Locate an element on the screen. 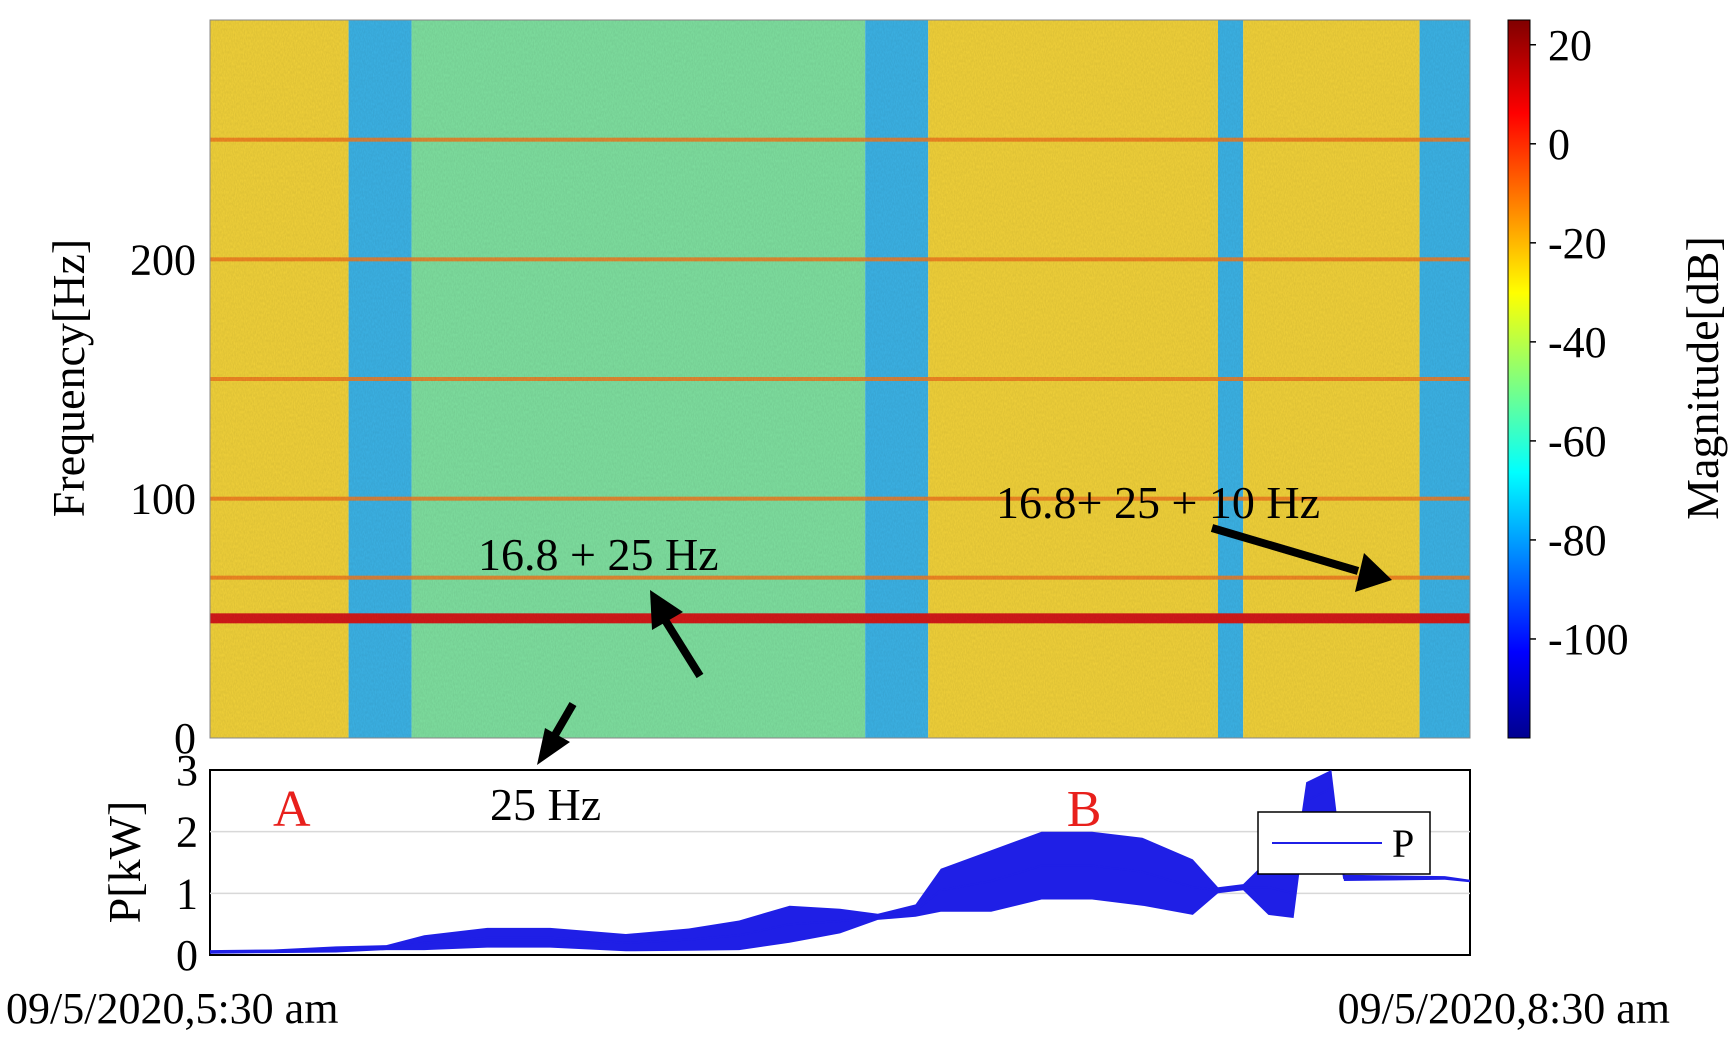  power-y-tick-0: 0 is located at coordinates (187, 955).